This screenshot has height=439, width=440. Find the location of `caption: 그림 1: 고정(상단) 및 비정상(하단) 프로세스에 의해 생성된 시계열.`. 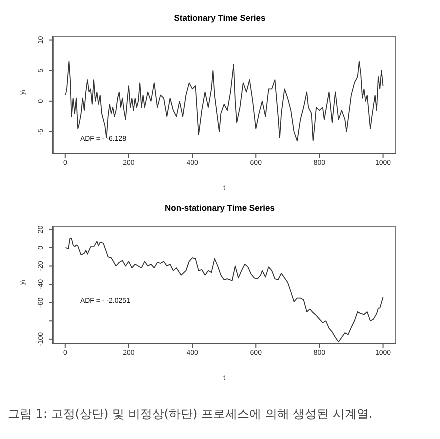

caption: 그림 1: 고정(상단) 및 비정상(하단) 프로세스에 의해 생성된 시계열. is located at coordinates (191, 414).